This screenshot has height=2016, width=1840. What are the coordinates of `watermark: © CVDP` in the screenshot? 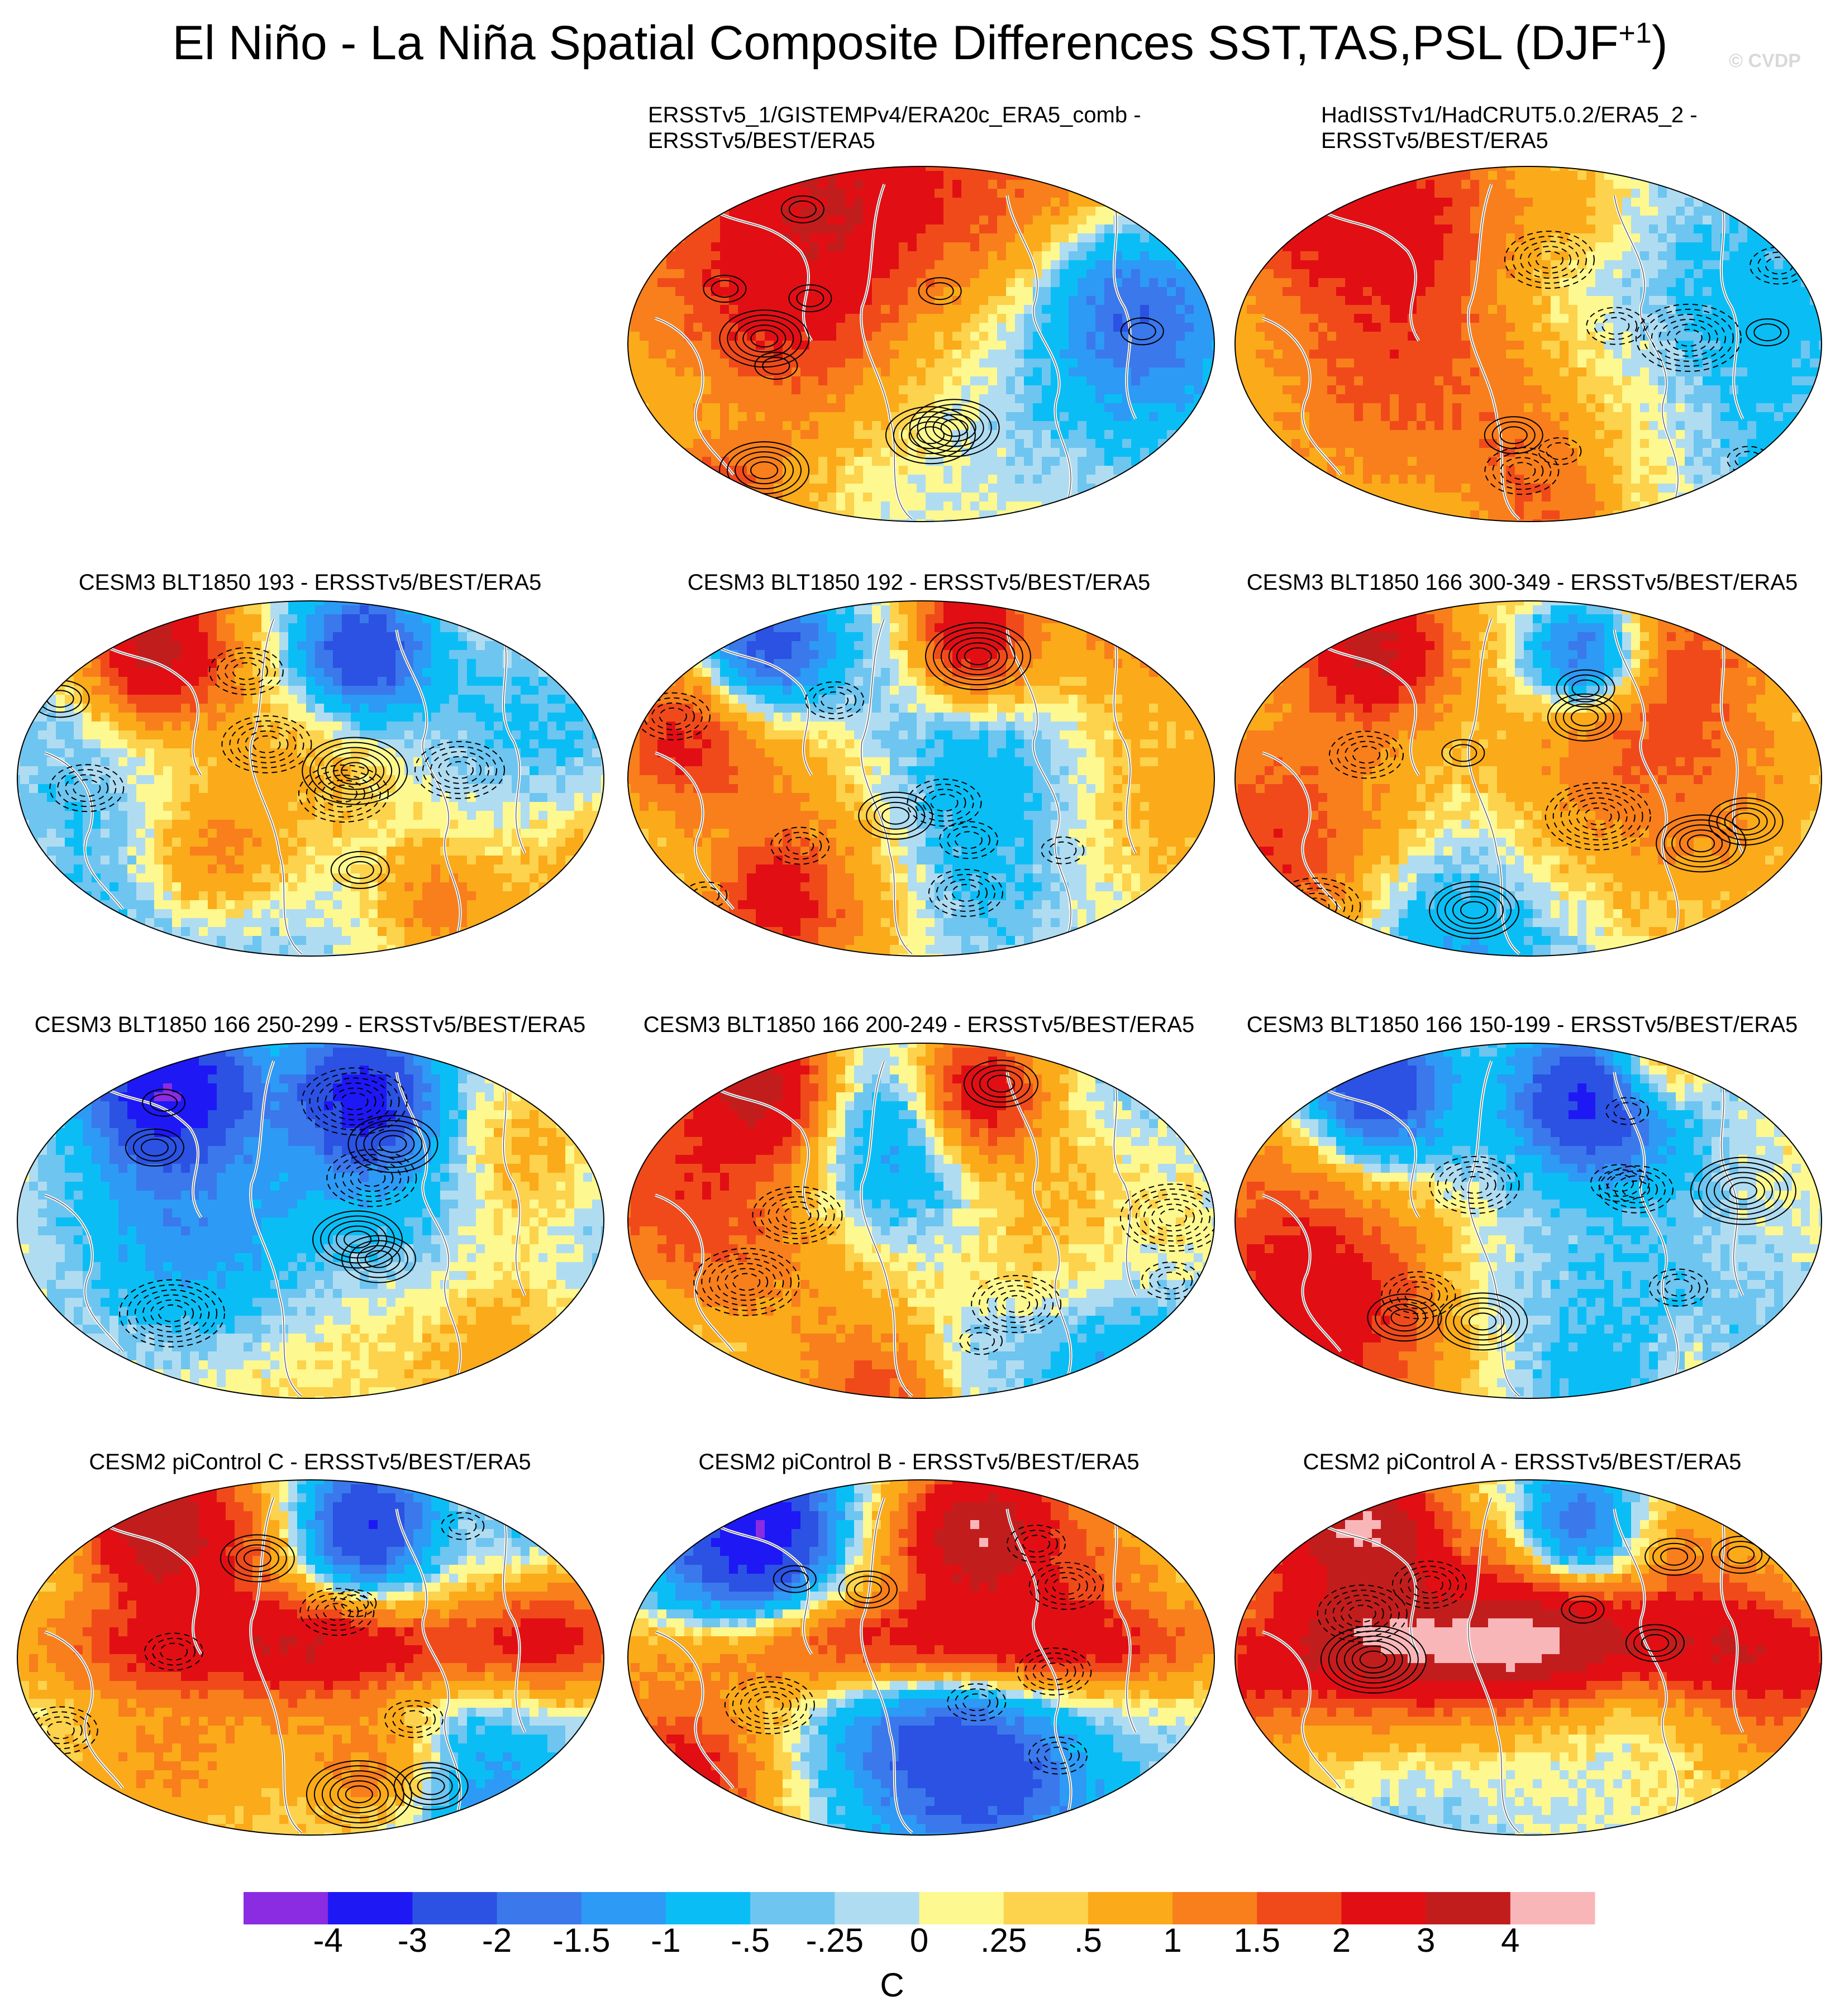 It's located at (1765, 61).